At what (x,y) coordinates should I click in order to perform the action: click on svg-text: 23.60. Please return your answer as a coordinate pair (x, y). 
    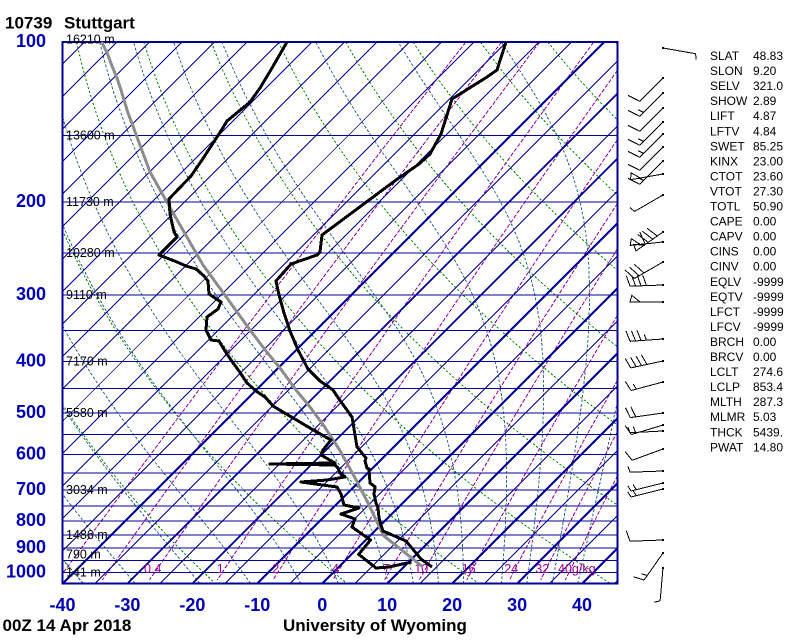
    Looking at the image, I should click on (768, 176).